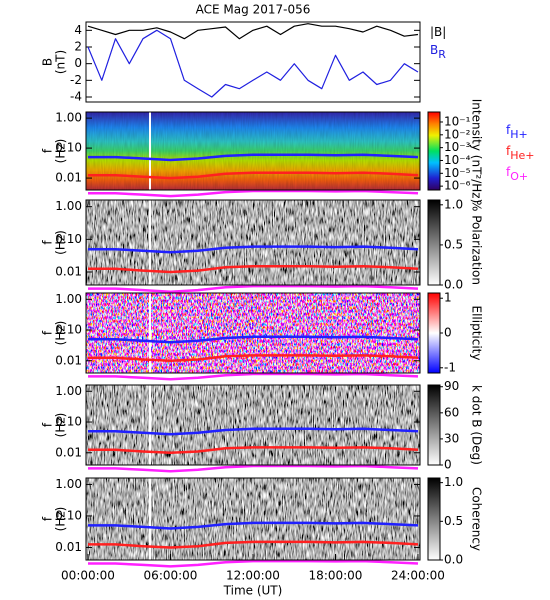  Describe the element at coordinates (253, 576) in the screenshot. I see `x-tick-label: 12:00:00` at that location.